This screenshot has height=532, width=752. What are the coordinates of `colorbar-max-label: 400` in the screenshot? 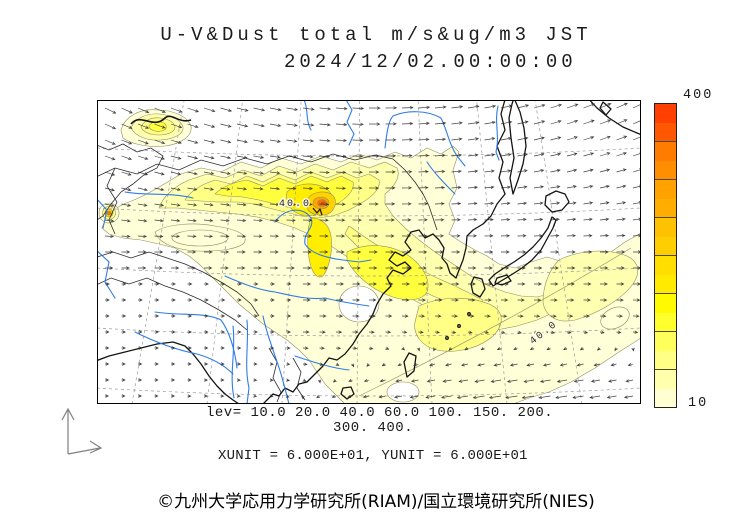 It's located at (698, 95).